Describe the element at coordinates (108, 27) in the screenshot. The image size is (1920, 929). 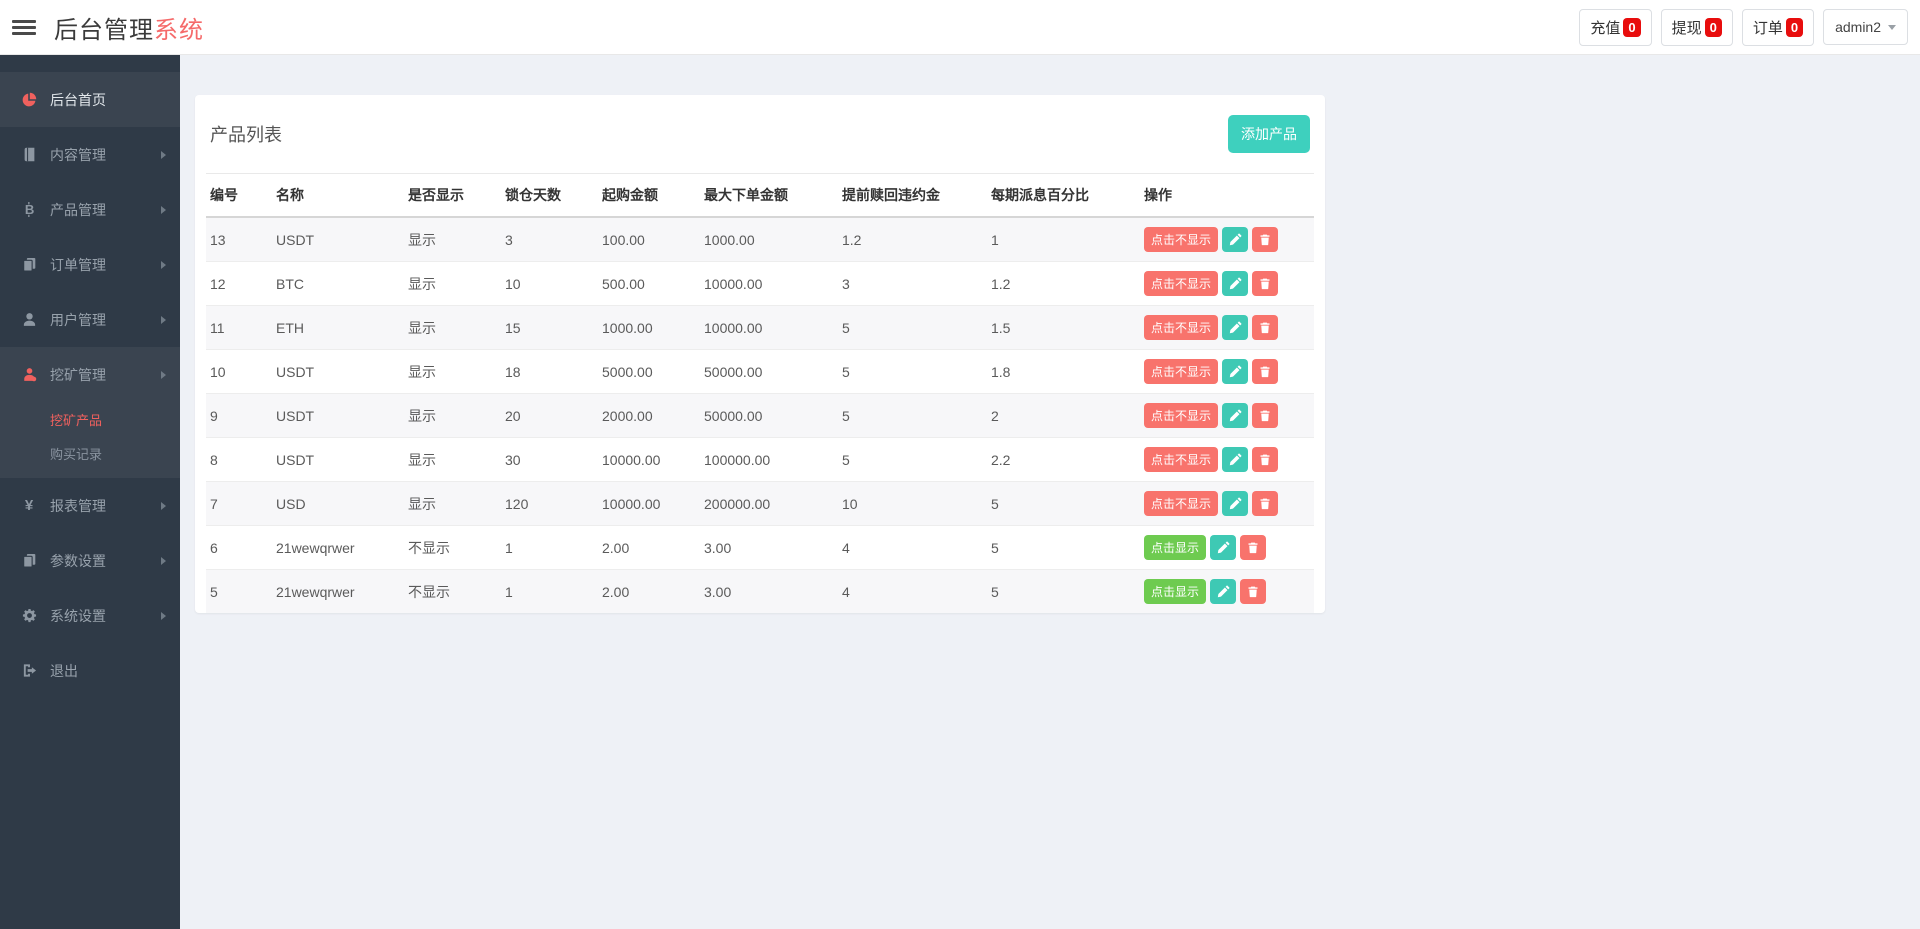
I see `header-left: 后台管理系统` at that location.